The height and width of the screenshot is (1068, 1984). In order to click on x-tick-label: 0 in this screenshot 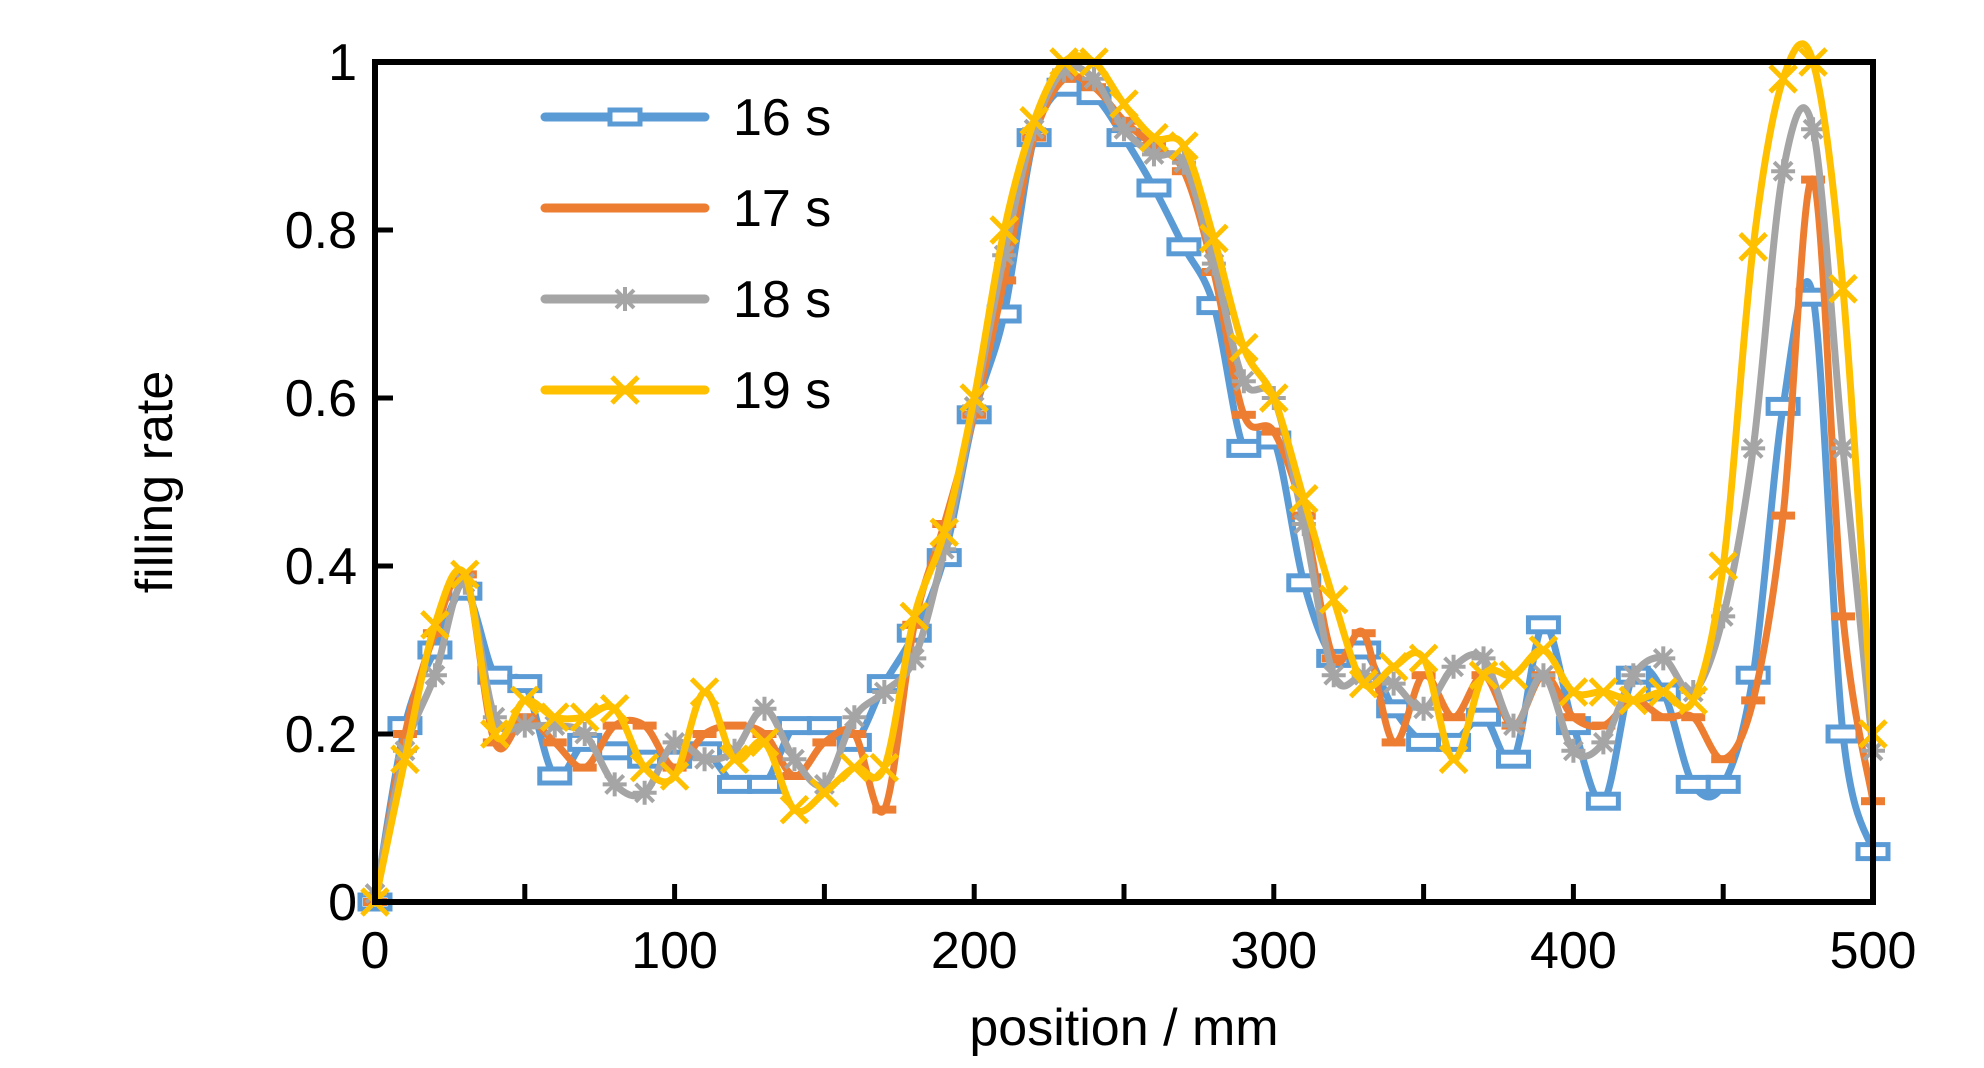, I will do `click(375, 951)`.